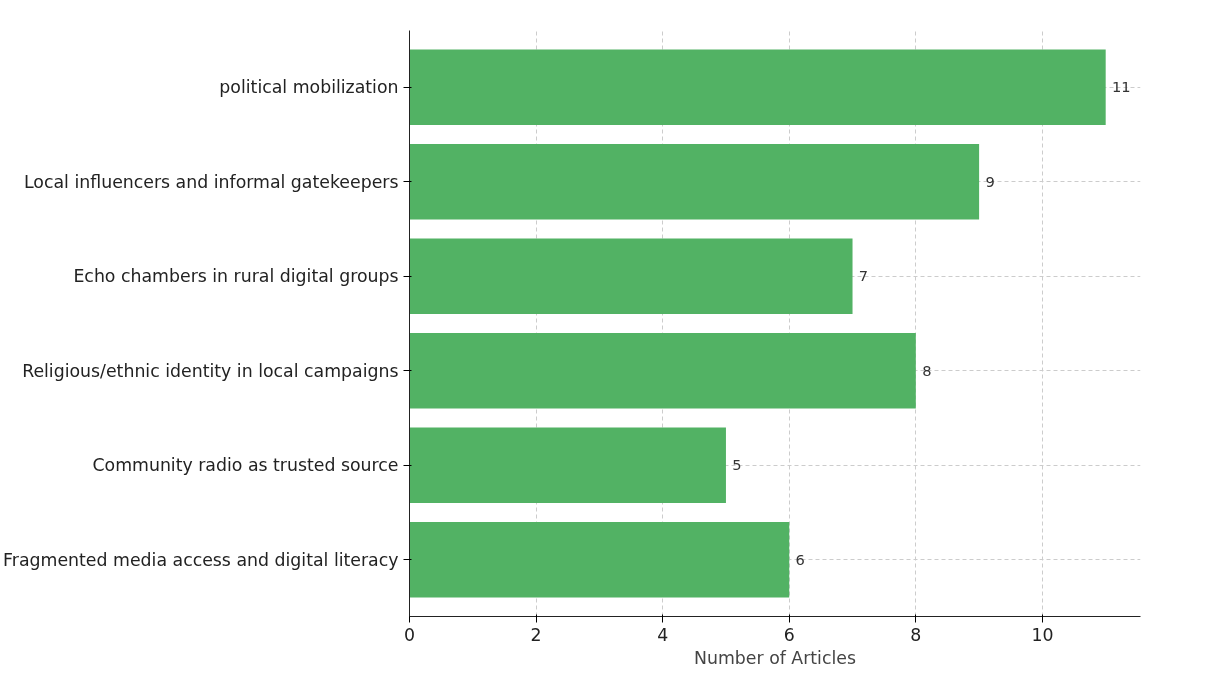 This screenshot has width=1213, height=688. Describe the element at coordinates (536, 634) in the screenshot. I see `x-tick-label: 2` at that location.